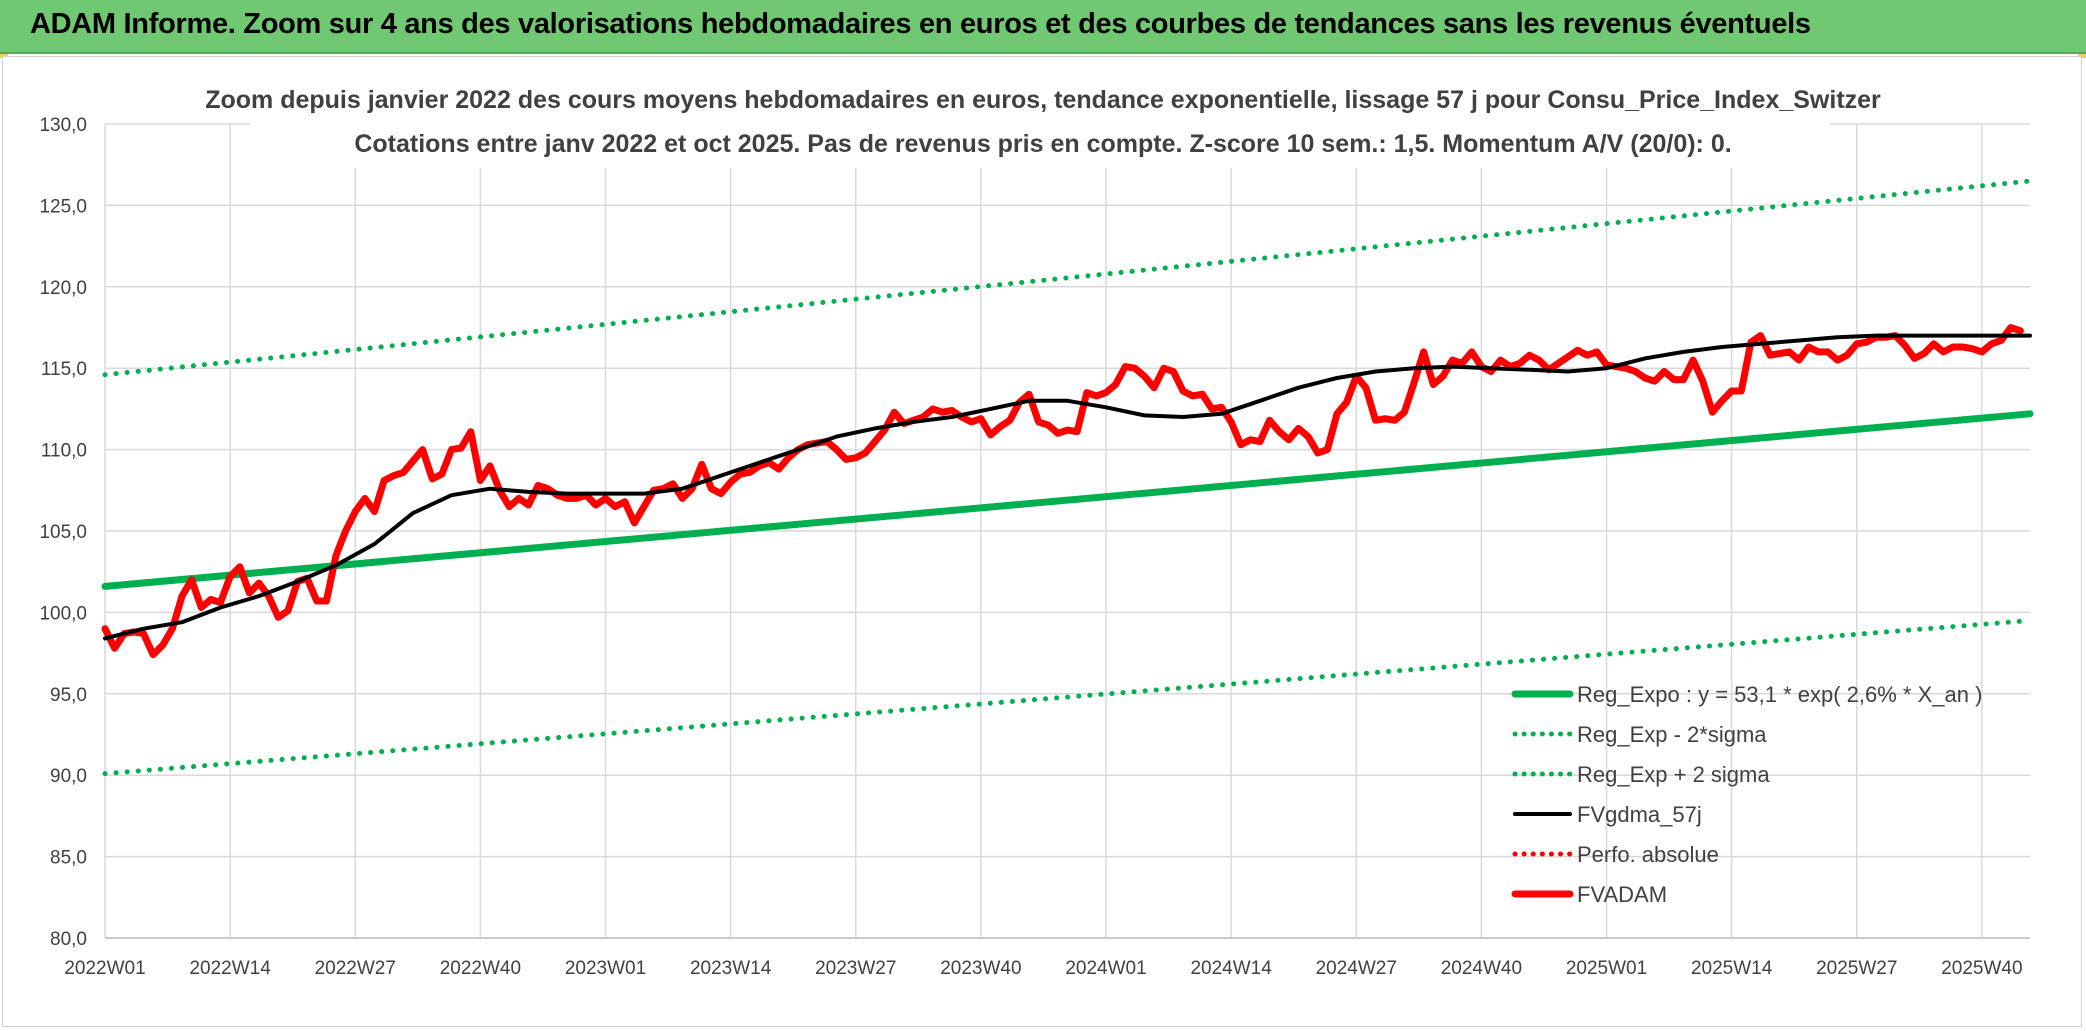 Image resolution: width=2086 pixels, height=1031 pixels. Describe the element at coordinates (104, 968) in the screenshot. I see `x-tick-label: 2022W01` at that location.